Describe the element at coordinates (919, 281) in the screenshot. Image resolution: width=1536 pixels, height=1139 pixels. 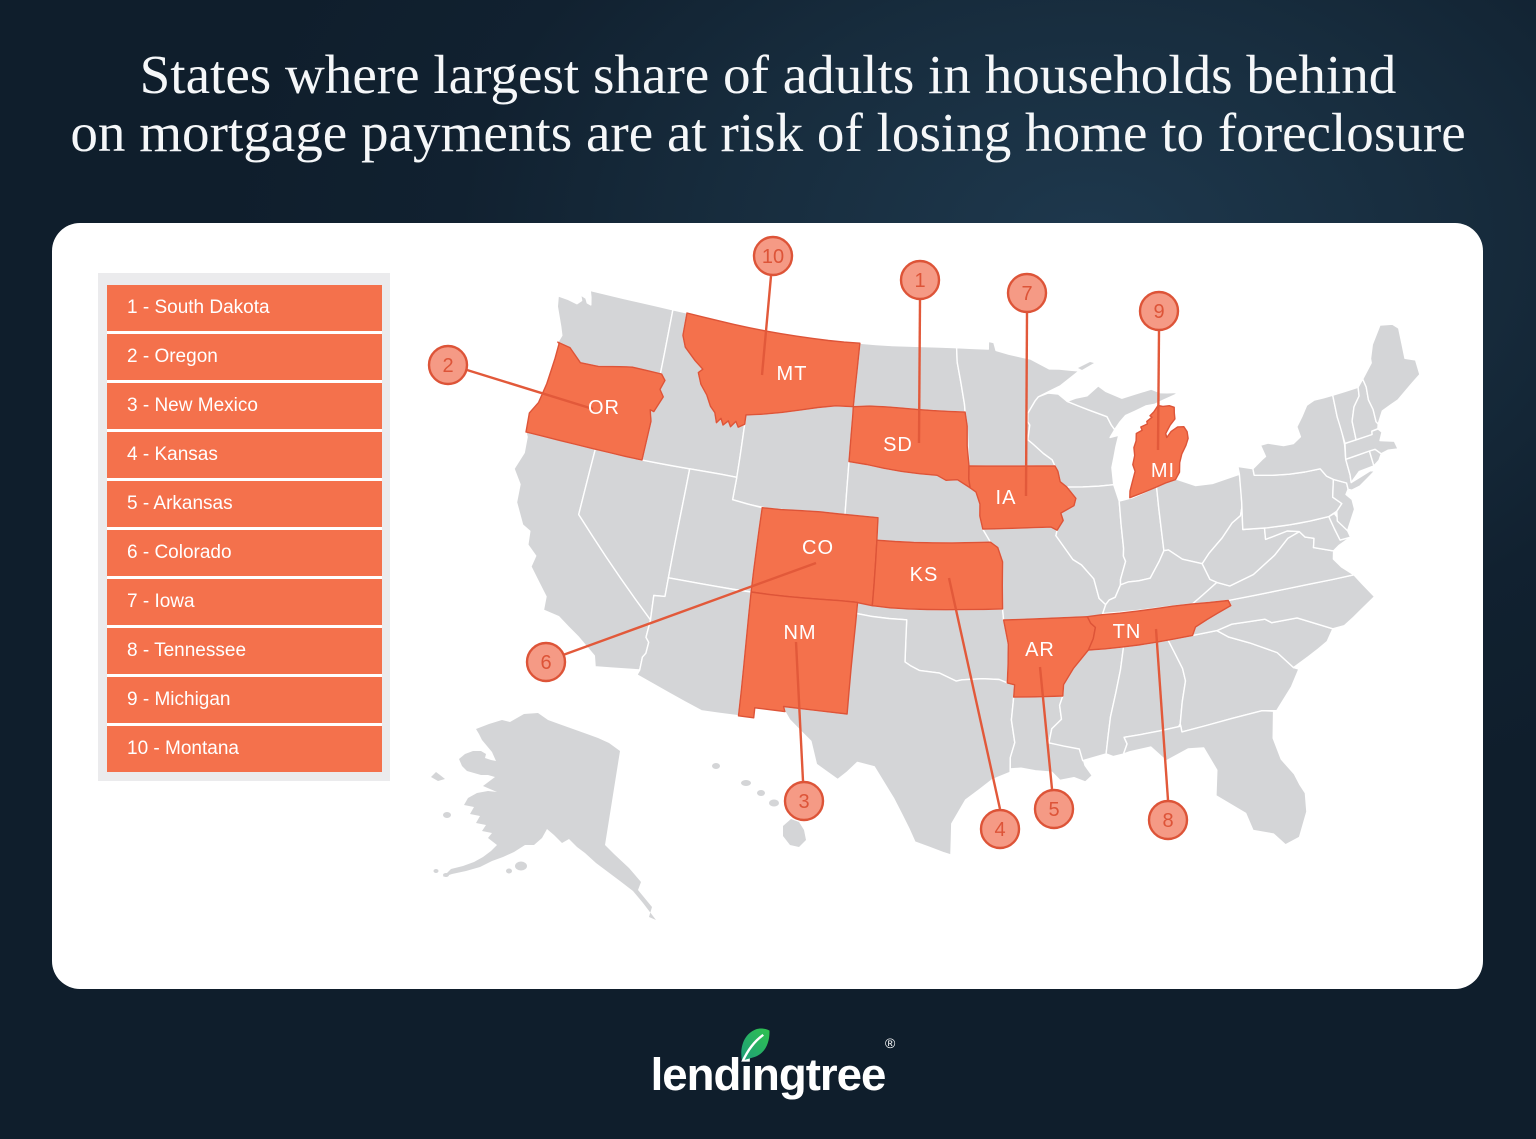
I see `svg-text: 1` at that location.